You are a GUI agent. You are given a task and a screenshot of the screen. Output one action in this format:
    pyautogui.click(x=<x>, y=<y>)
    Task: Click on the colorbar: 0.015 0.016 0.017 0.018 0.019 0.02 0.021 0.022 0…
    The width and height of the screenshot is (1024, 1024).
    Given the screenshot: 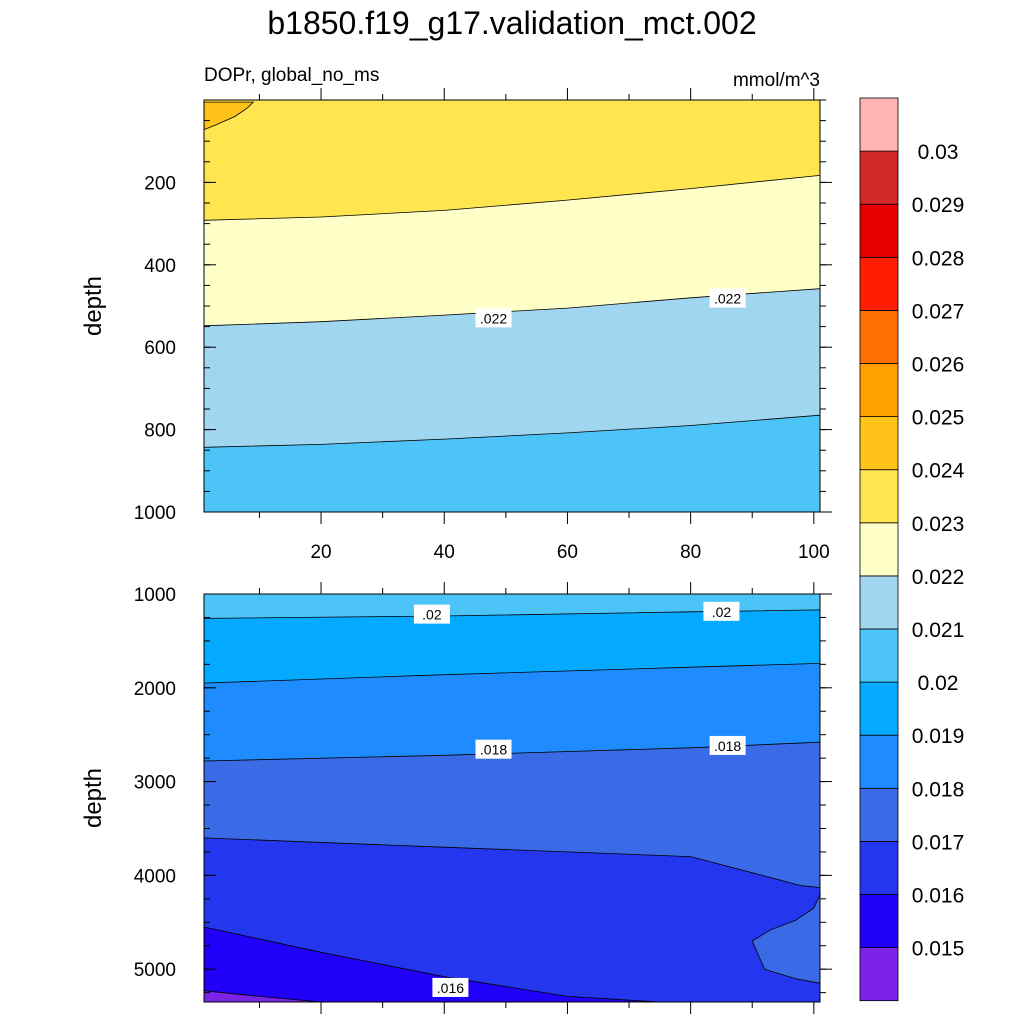 What is the action you would take?
    pyautogui.click(x=912, y=549)
    